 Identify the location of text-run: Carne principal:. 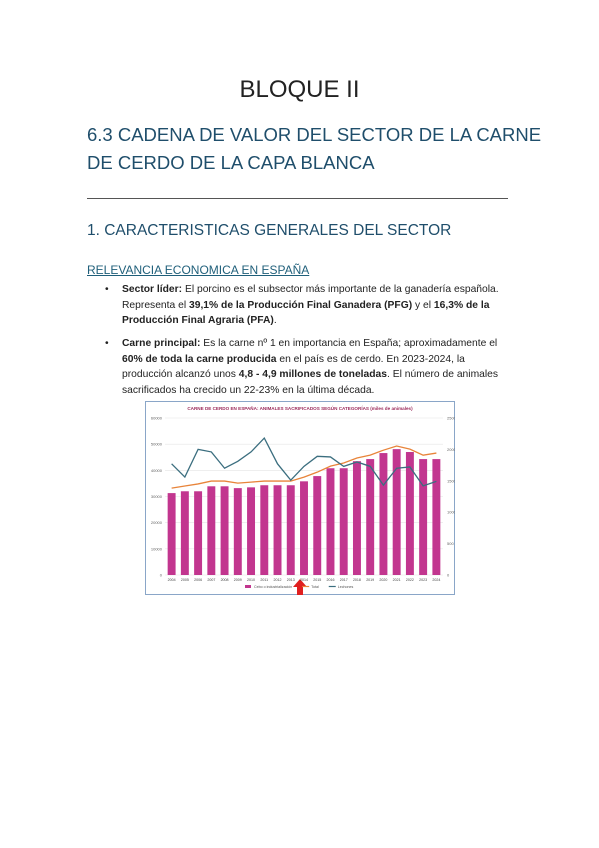
(161, 343).